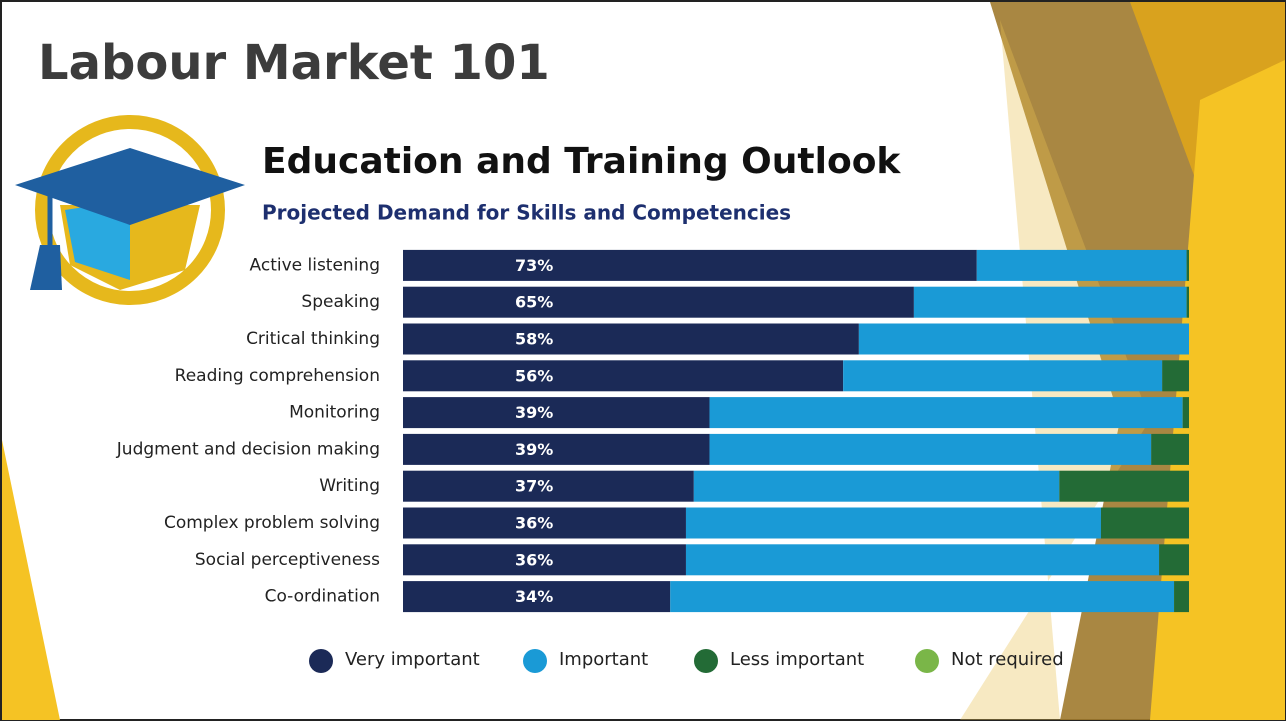  Describe the element at coordinates (272, 523) in the screenshot. I see `category-label: Complex problem solving` at that location.